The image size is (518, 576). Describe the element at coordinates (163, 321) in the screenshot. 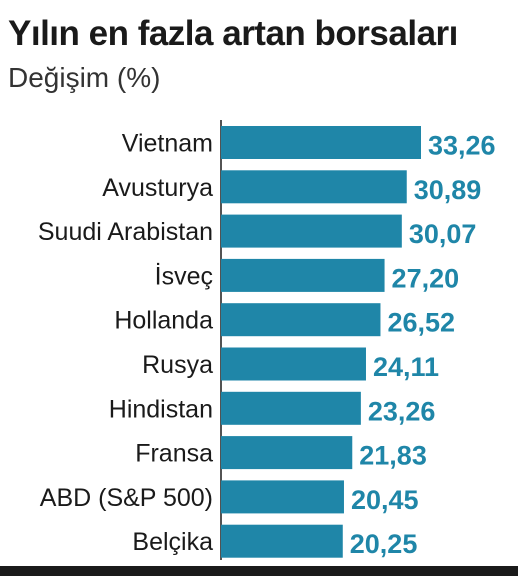

I see `category-label: Hollanda` at that location.